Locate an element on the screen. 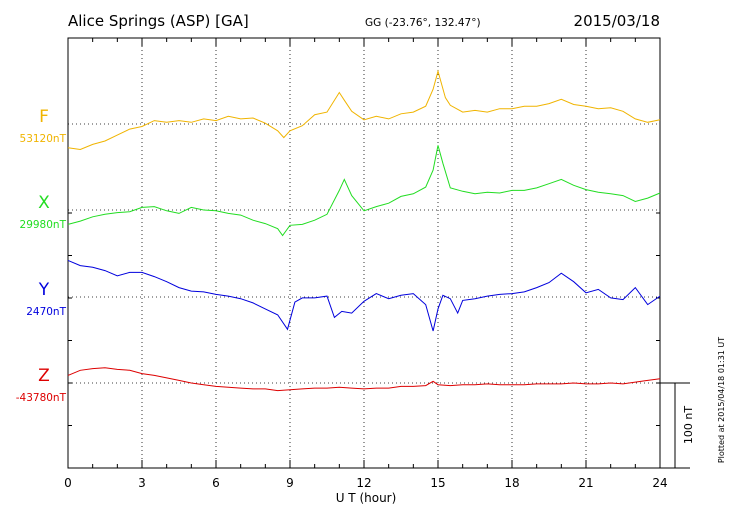 The width and height of the screenshot is (730, 520). baseline-value-y: 2470nT is located at coordinates (46, 312).